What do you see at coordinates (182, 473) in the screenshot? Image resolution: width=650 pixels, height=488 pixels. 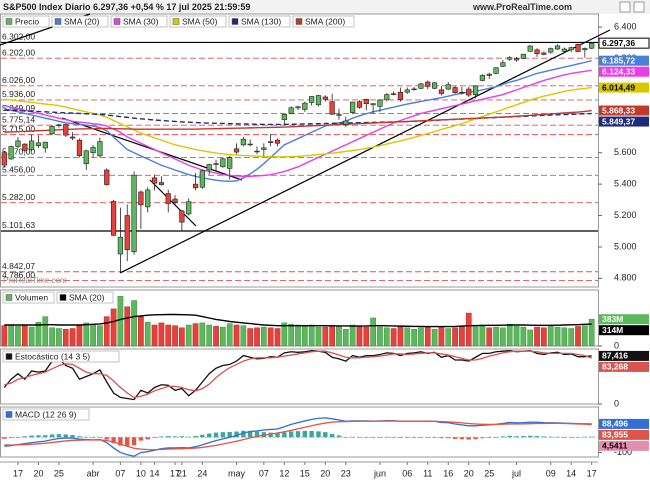 I see `x-tick-label: 21` at bounding box center [182, 473].